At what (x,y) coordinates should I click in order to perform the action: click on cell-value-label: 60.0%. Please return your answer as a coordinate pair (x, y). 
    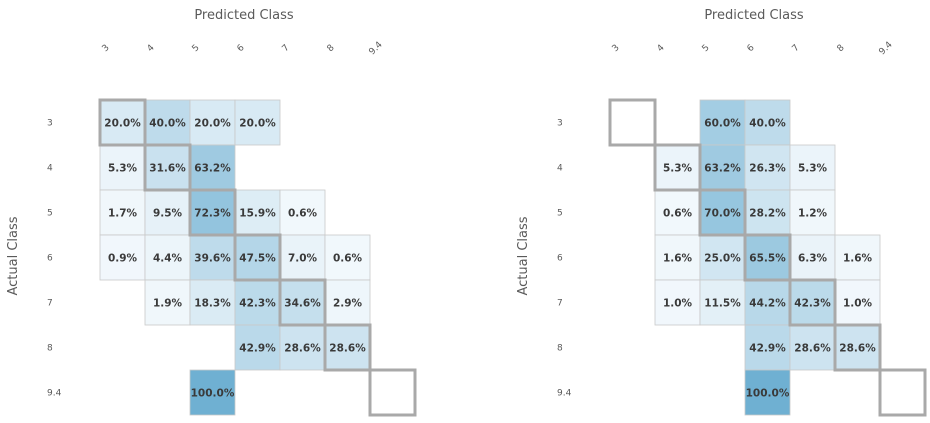
    Looking at the image, I should click on (722, 124).